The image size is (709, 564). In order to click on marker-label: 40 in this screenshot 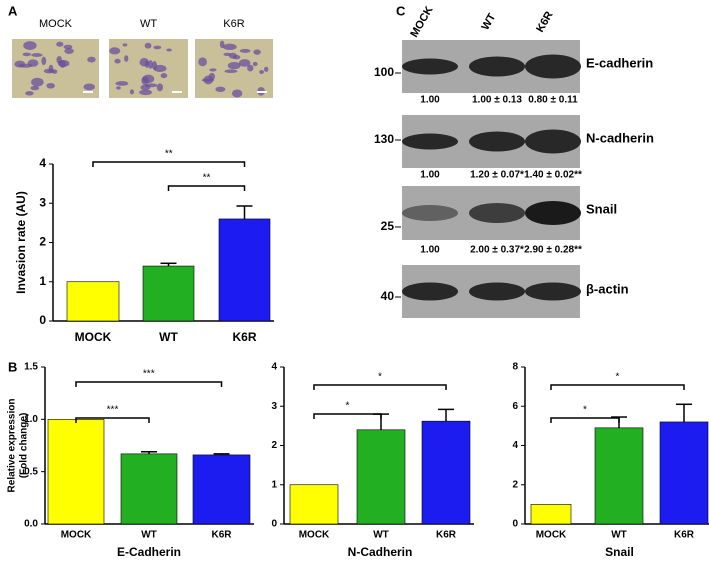, I will do `click(388, 296)`.